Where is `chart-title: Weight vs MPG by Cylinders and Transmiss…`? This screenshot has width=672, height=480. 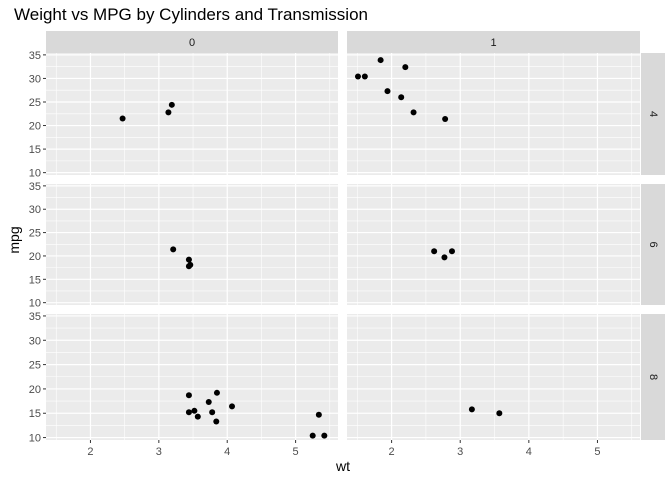
chart-title: Weight vs MPG by Cylinders and Transmiss… is located at coordinates (191, 14).